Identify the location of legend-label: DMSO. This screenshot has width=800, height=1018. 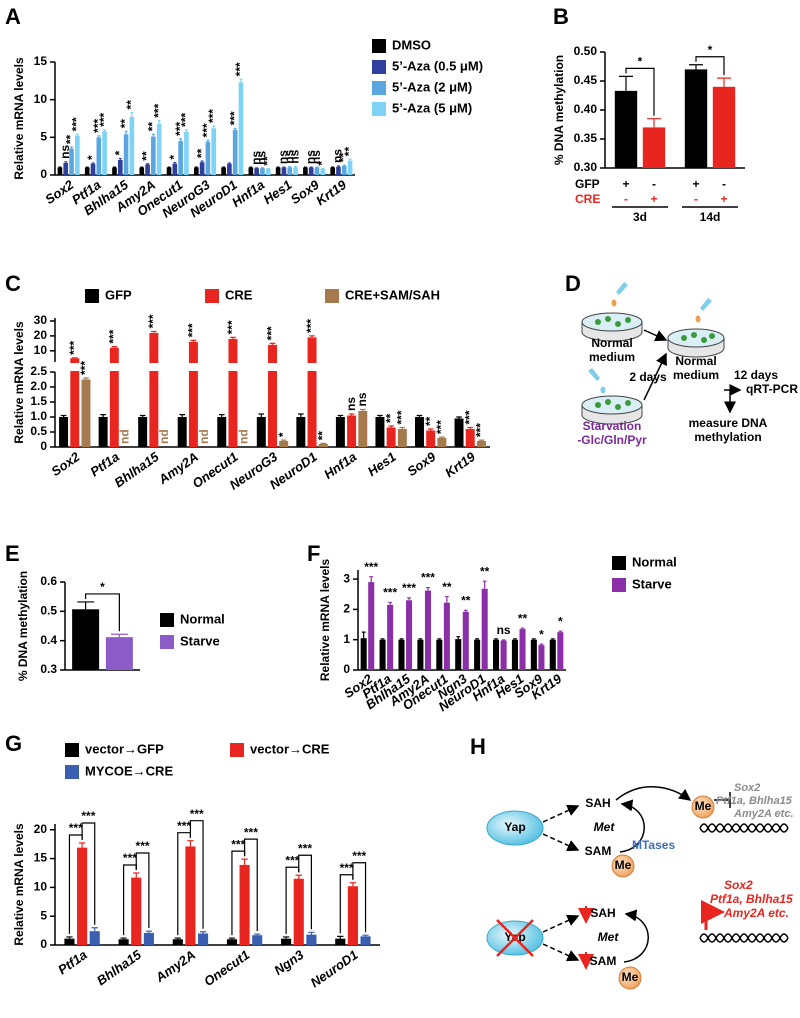
(411, 44).